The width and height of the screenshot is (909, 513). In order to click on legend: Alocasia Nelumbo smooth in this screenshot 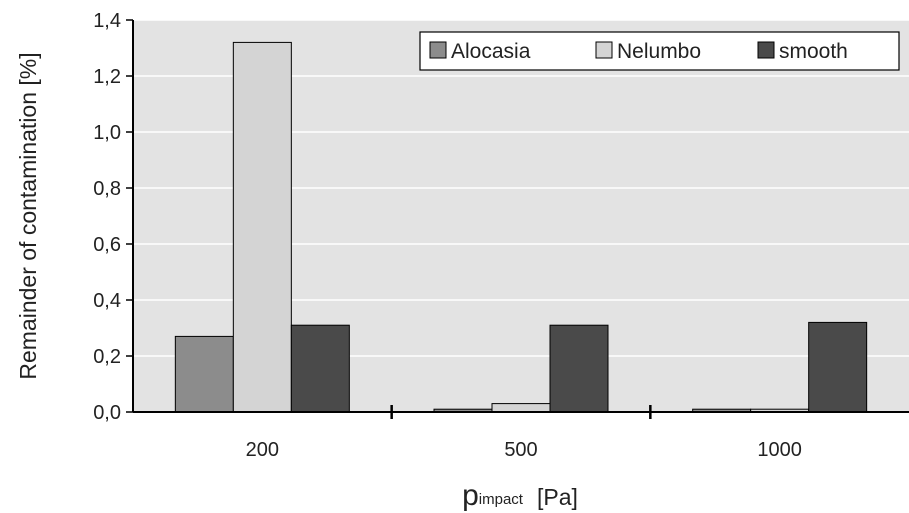, I will do `click(659, 51)`.